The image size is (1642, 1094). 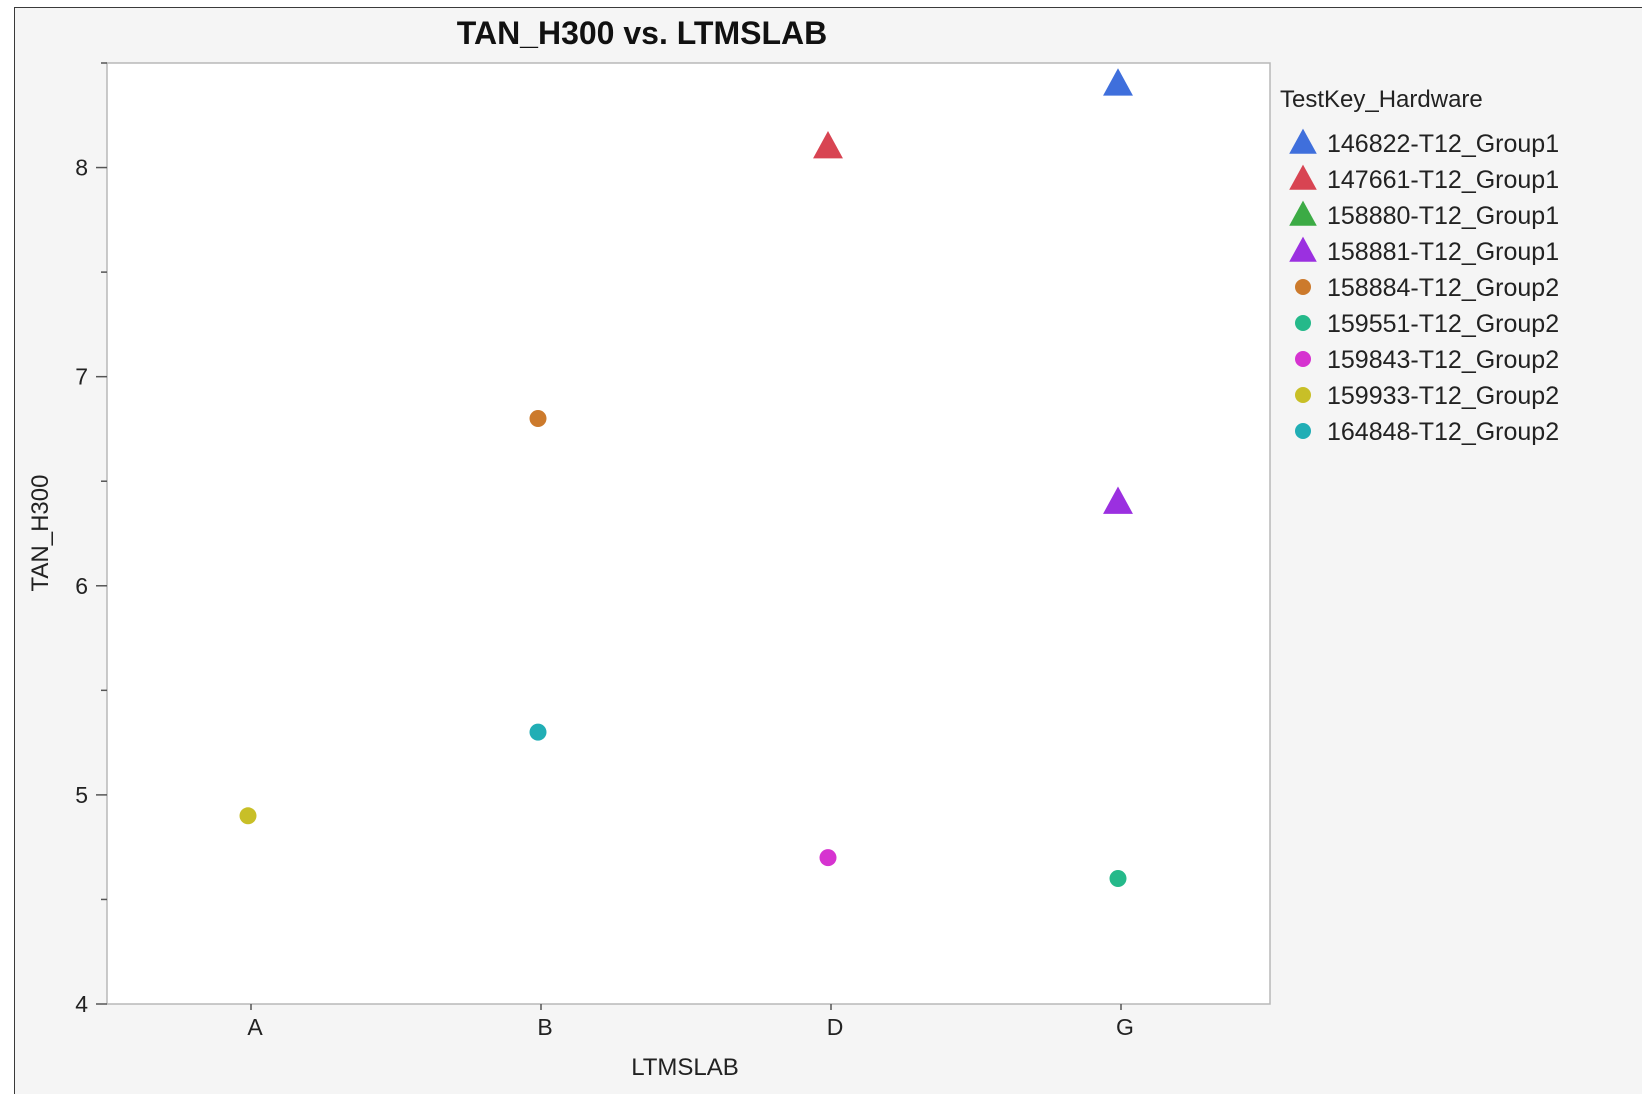 What do you see at coordinates (1125, 1027) in the screenshot?
I see `x-tick-label: G` at bounding box center [1125, 1027].